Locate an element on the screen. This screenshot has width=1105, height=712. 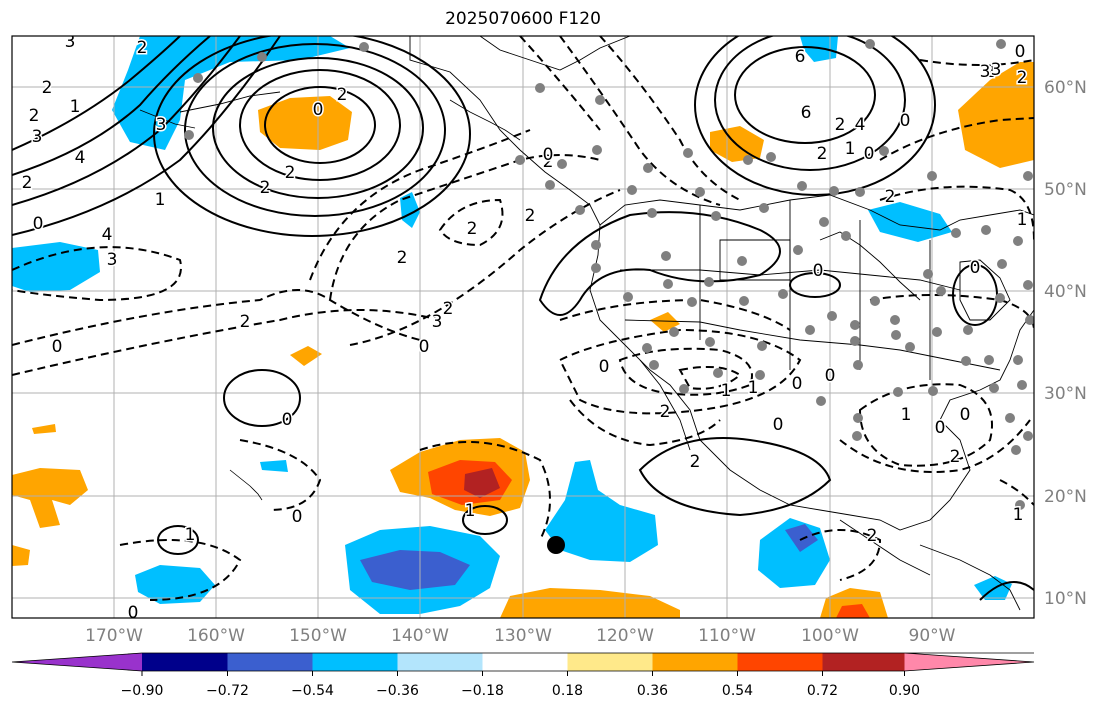
contour-label: 6 is located at coordinates (806, 113).